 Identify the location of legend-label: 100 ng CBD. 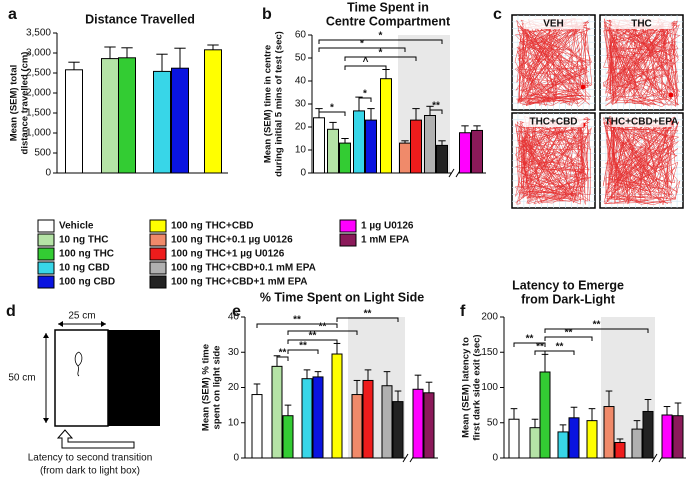
(87, 282).